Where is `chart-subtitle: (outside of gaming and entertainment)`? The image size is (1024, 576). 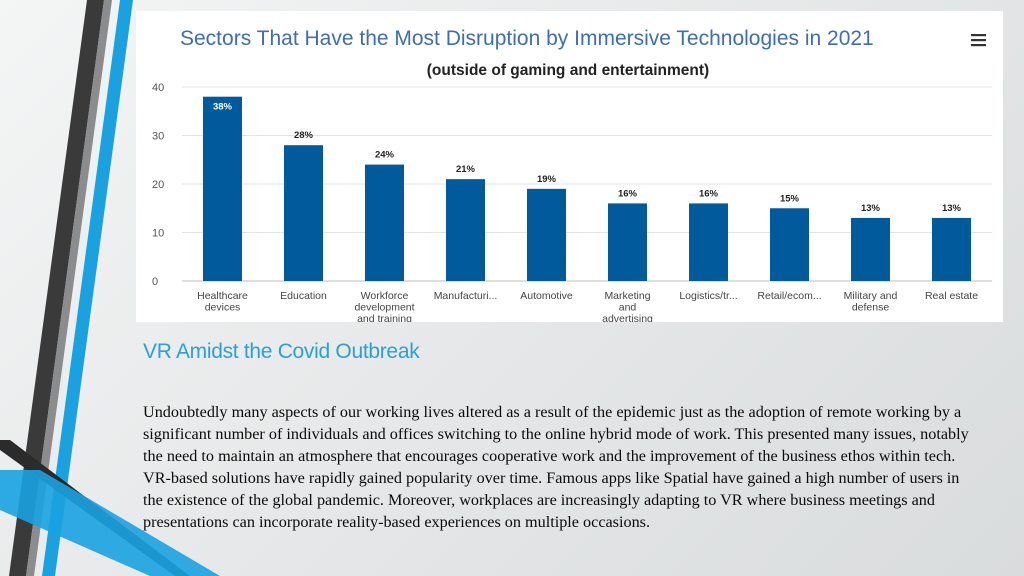
chart-subtitle: (outside of gaming and entertainment) is located at coordinates (568, 70).